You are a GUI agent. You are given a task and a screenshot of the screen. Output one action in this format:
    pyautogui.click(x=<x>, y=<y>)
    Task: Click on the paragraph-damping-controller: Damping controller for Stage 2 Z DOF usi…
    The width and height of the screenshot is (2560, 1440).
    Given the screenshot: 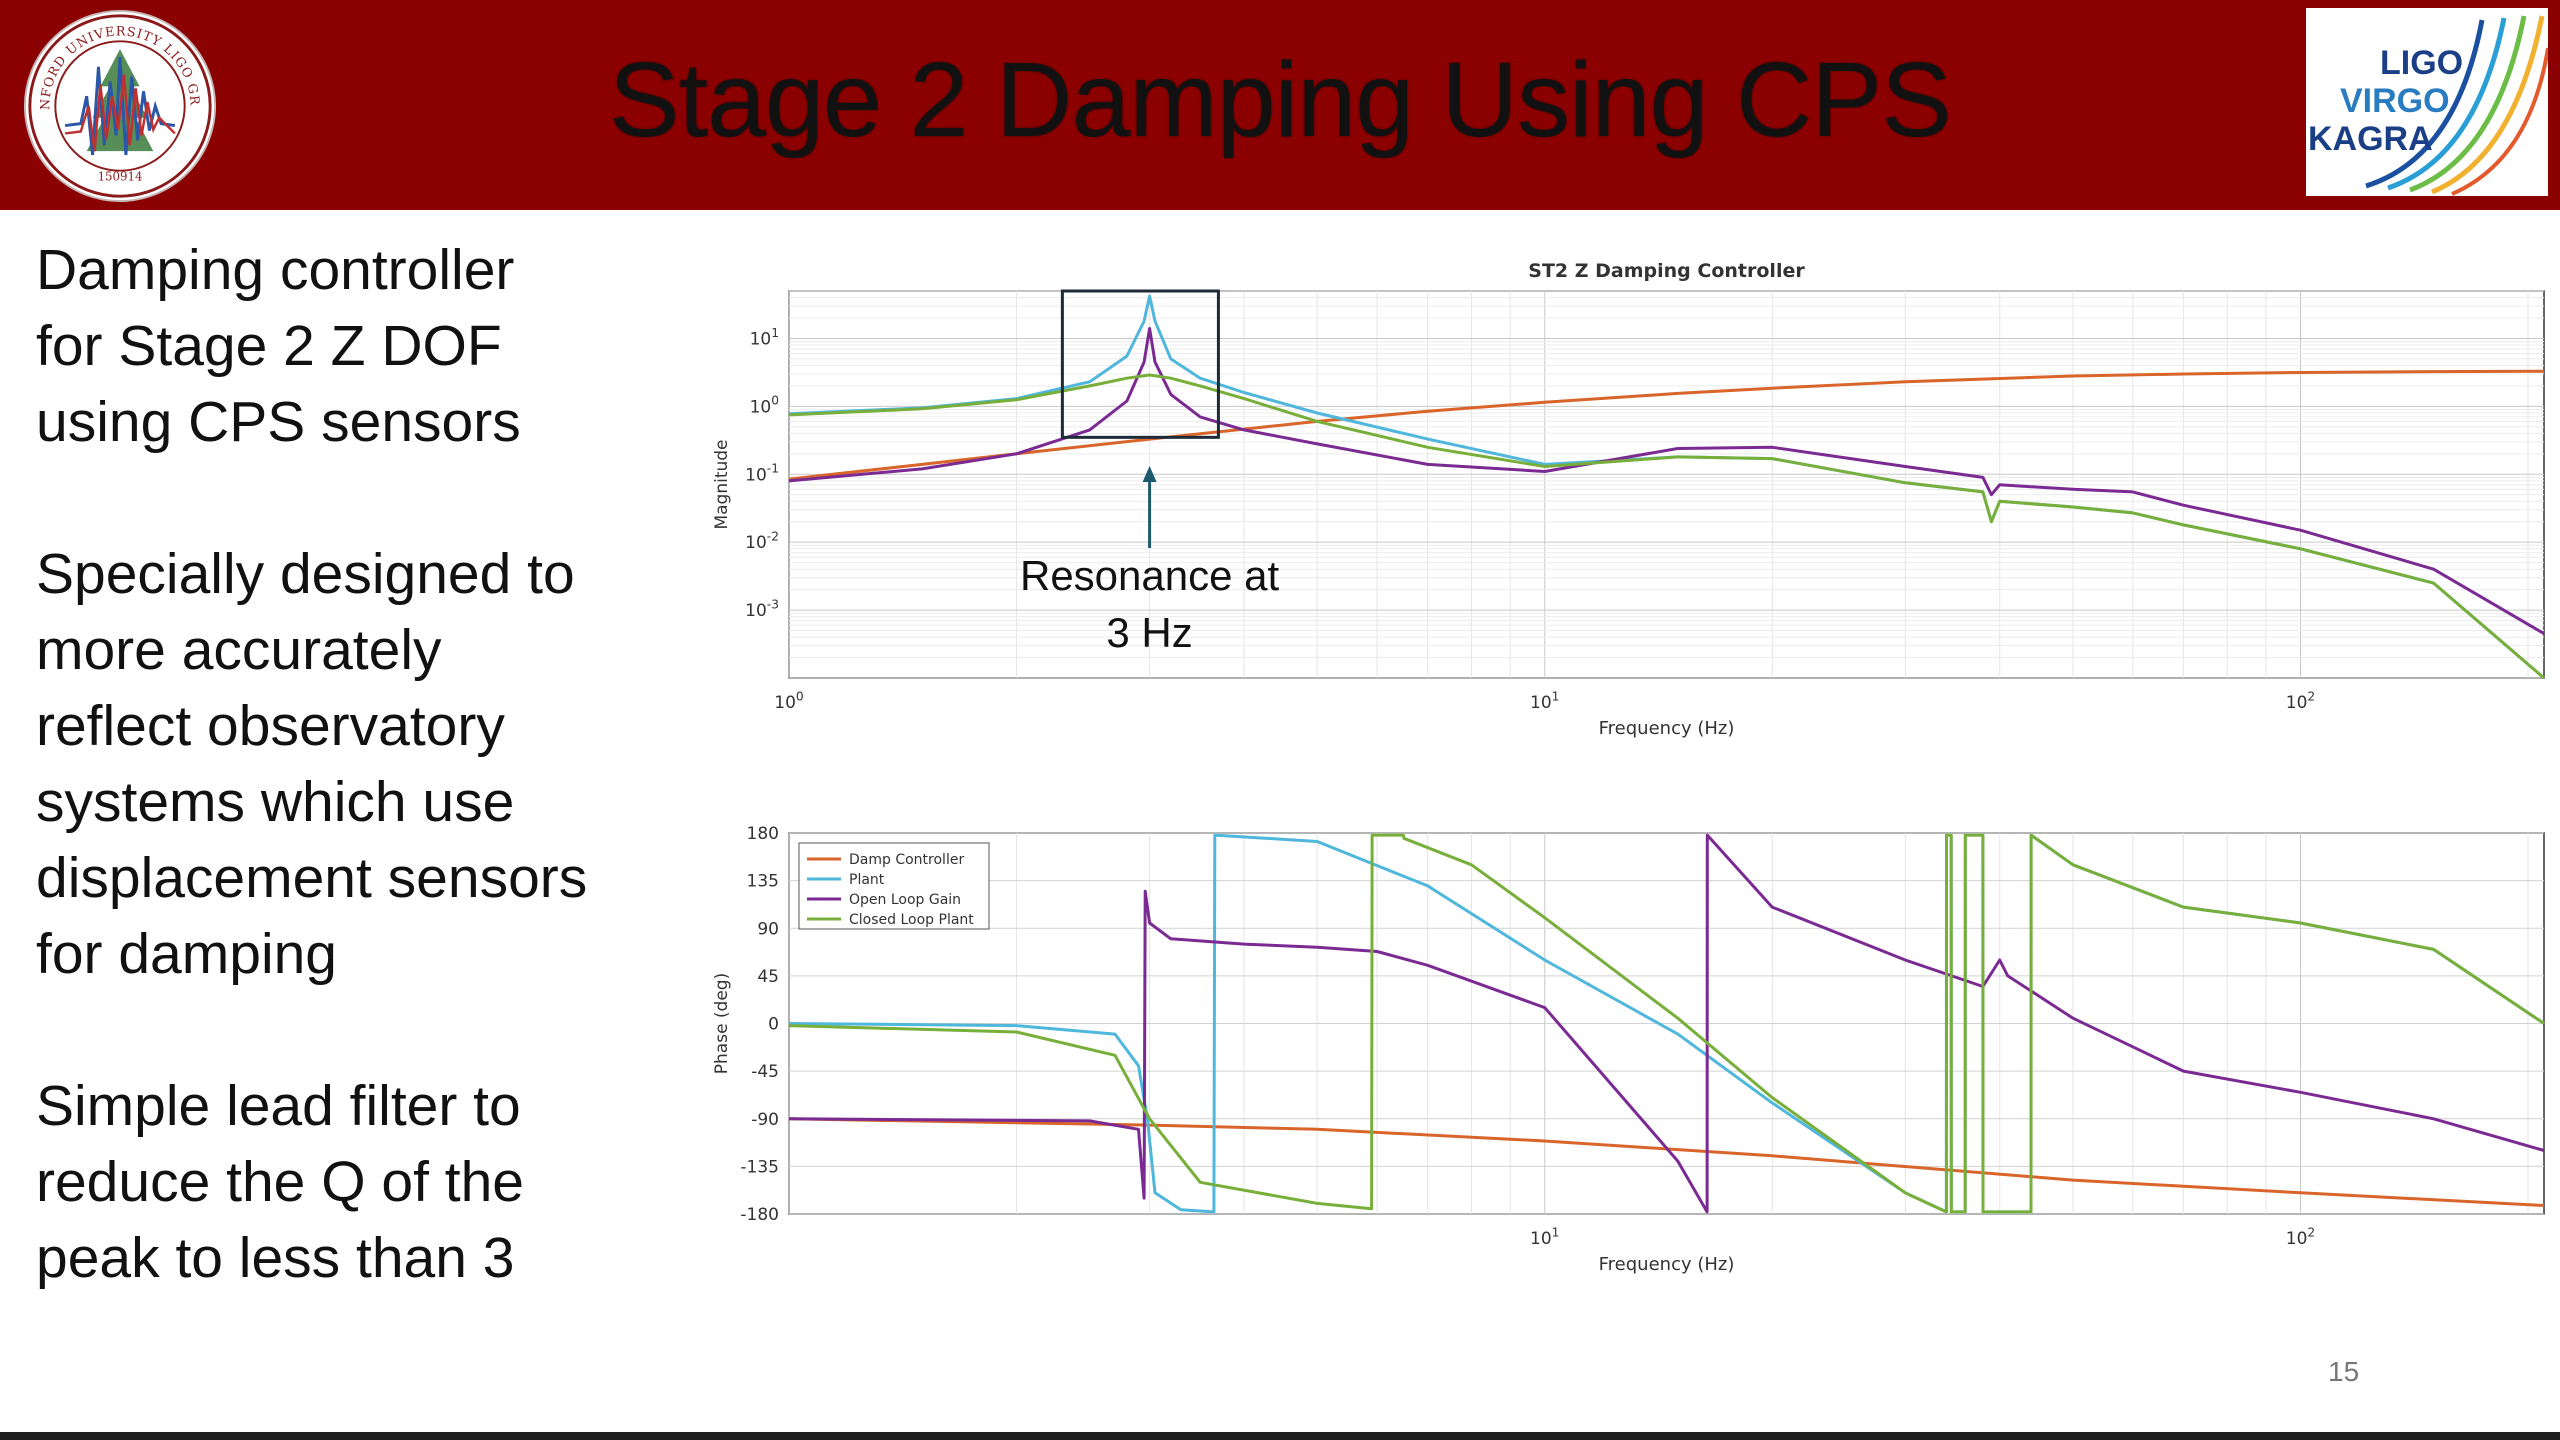 What is the action you would take?
    pyautogui.click(x=278, y=346)
    